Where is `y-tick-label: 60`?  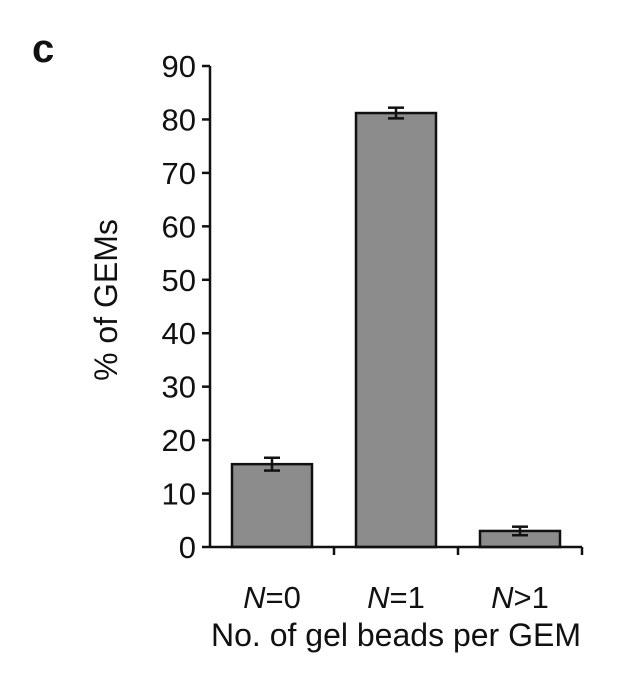 y-tick-label: 60 is located at coordinates (179, 226).